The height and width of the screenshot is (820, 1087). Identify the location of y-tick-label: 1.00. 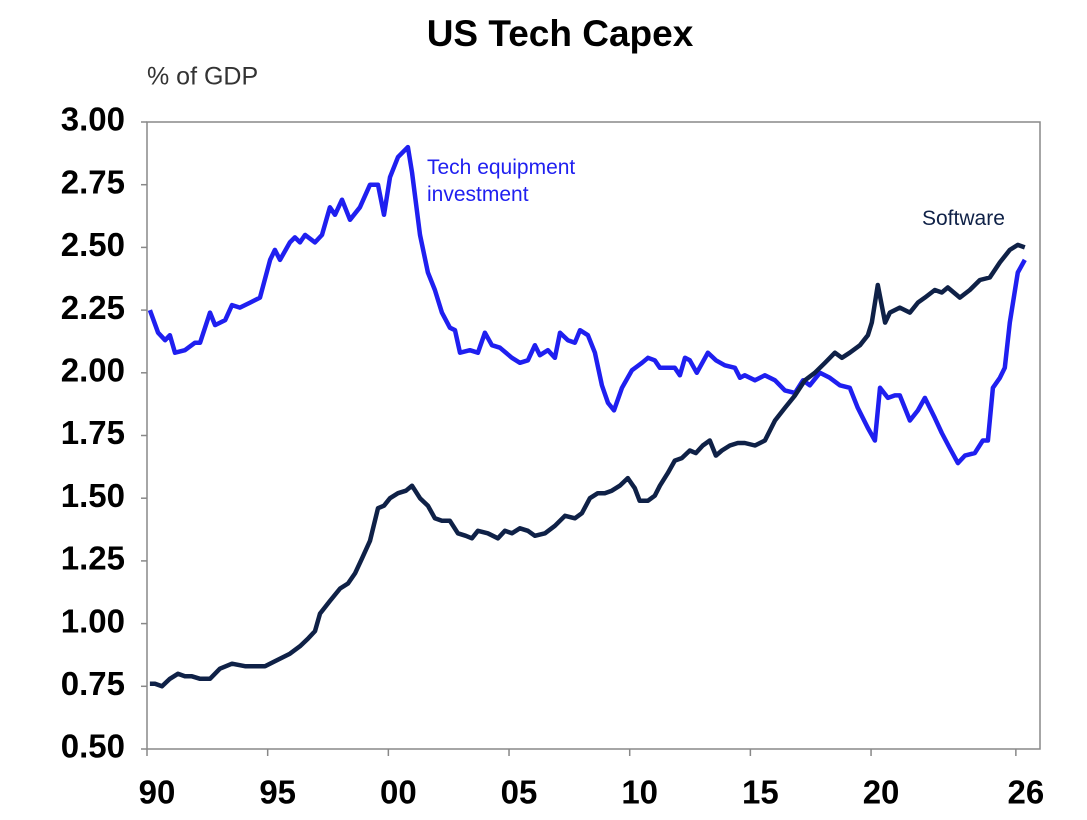
(93, 620).